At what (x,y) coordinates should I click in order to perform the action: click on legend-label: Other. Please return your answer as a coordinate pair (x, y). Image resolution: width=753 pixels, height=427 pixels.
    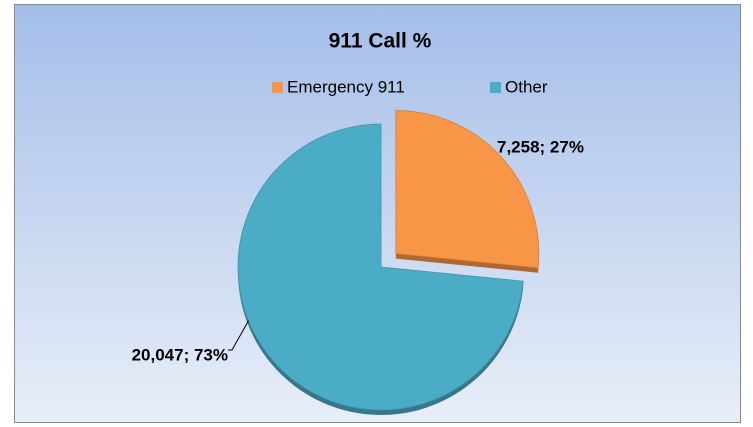
    Looking at the image, I should click on (526, 86).